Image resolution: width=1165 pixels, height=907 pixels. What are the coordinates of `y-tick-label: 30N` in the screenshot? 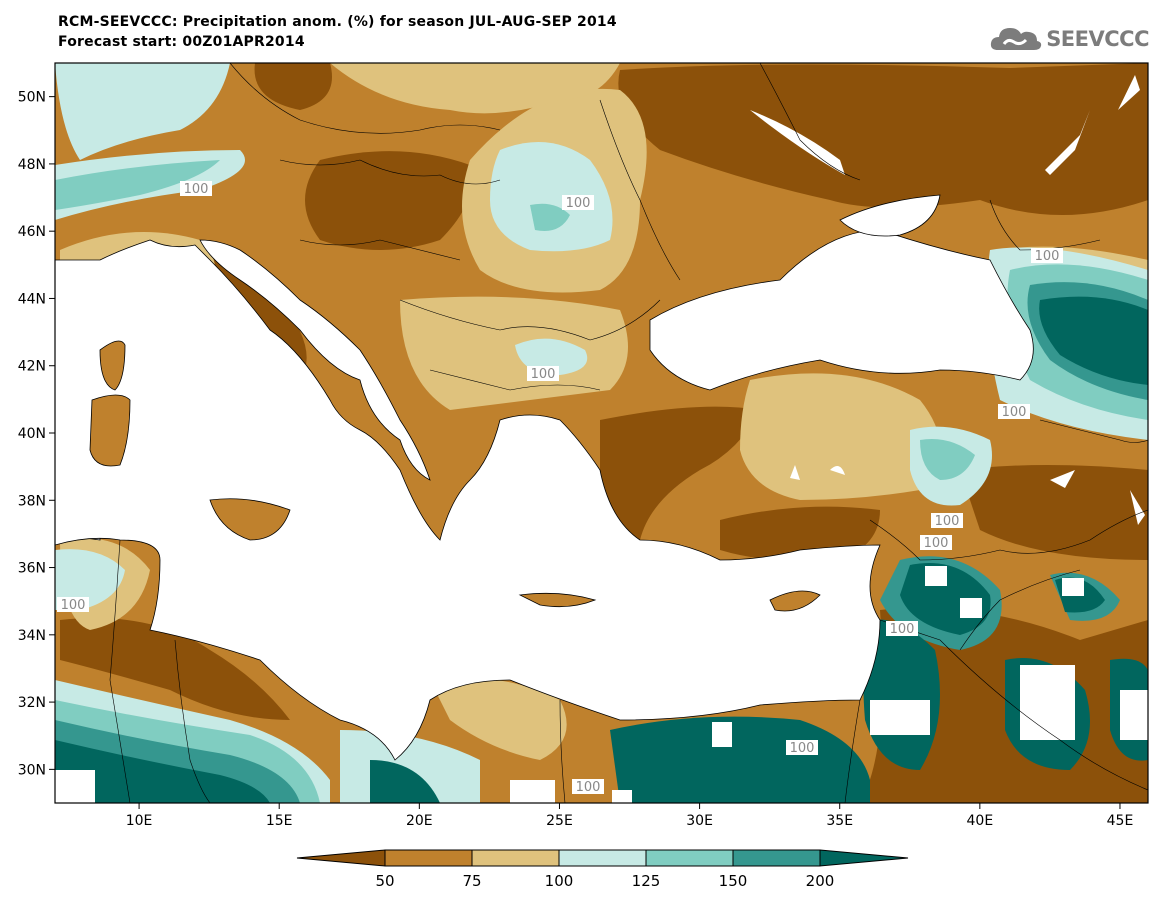 It's located at (32, 770).